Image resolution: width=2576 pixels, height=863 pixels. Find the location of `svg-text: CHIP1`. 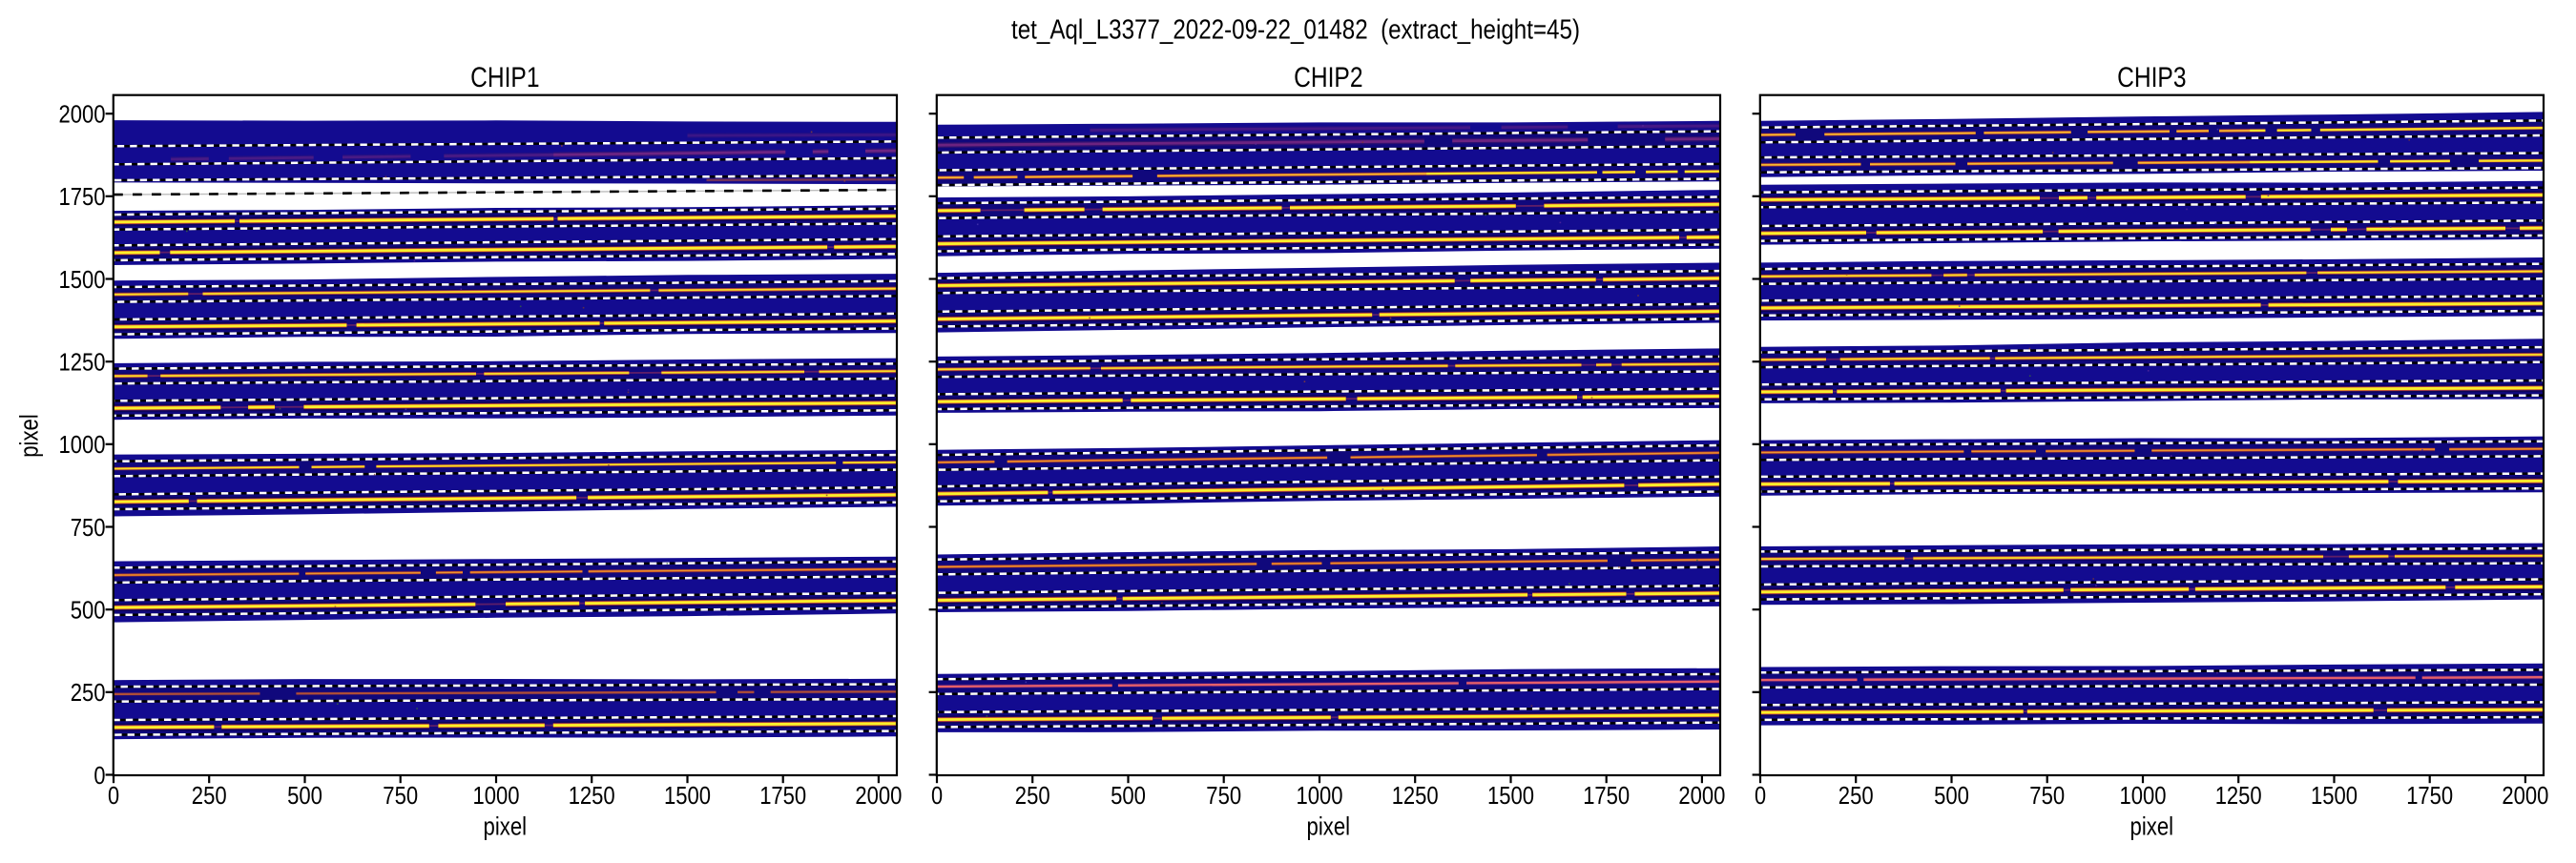

svg-text: CHIP1 is located at coordinates (504, 77).